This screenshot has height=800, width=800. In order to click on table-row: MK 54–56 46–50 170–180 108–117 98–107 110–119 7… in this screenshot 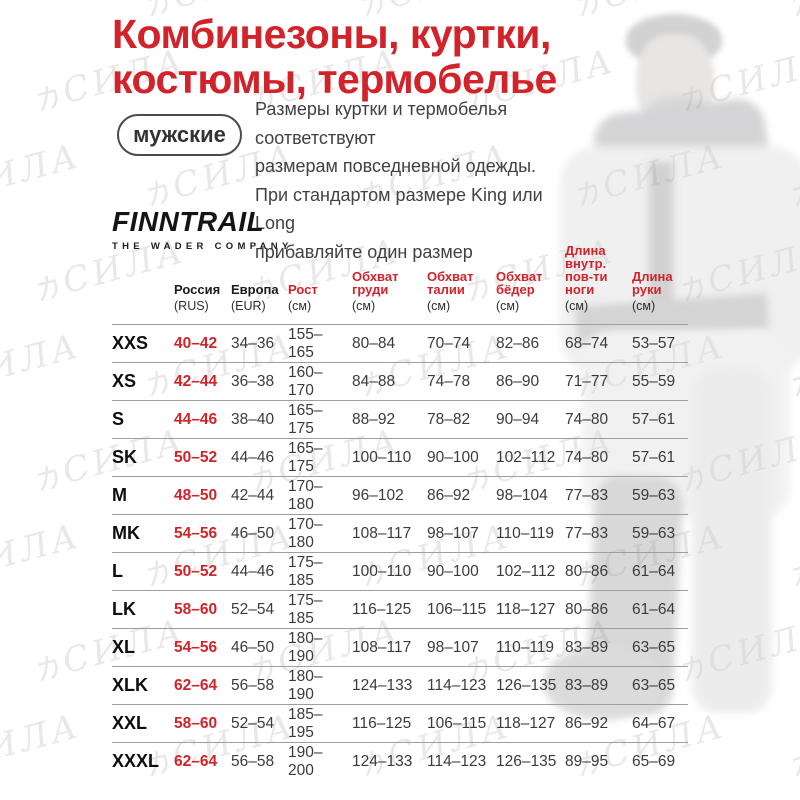, I will do `click(400, 533)`.